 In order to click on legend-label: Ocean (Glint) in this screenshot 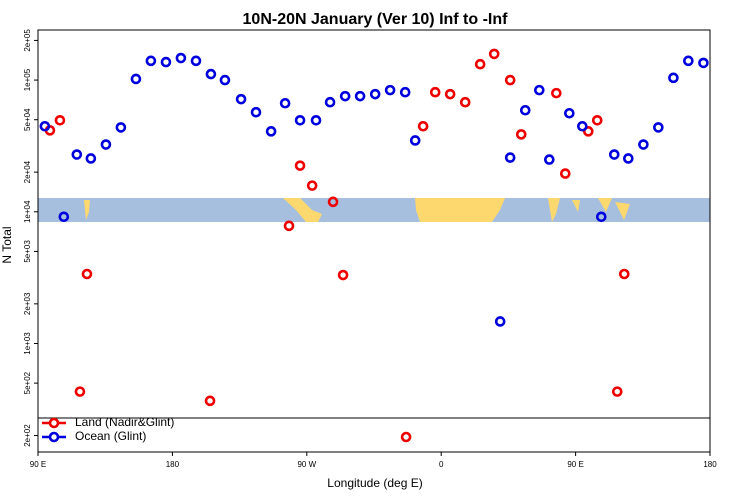, I will do `click(110, 436)`.